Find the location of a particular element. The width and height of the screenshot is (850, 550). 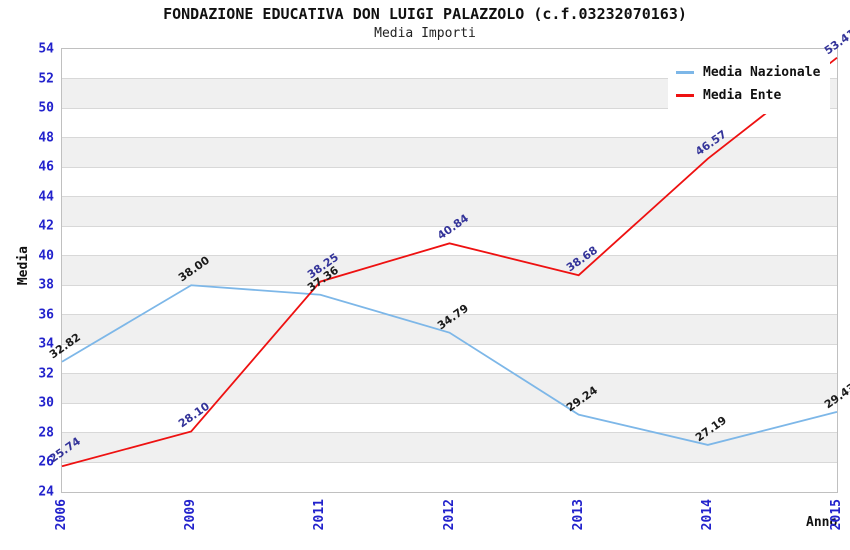

legend-label: Media Nazionale is located at coordinates (762, 72).